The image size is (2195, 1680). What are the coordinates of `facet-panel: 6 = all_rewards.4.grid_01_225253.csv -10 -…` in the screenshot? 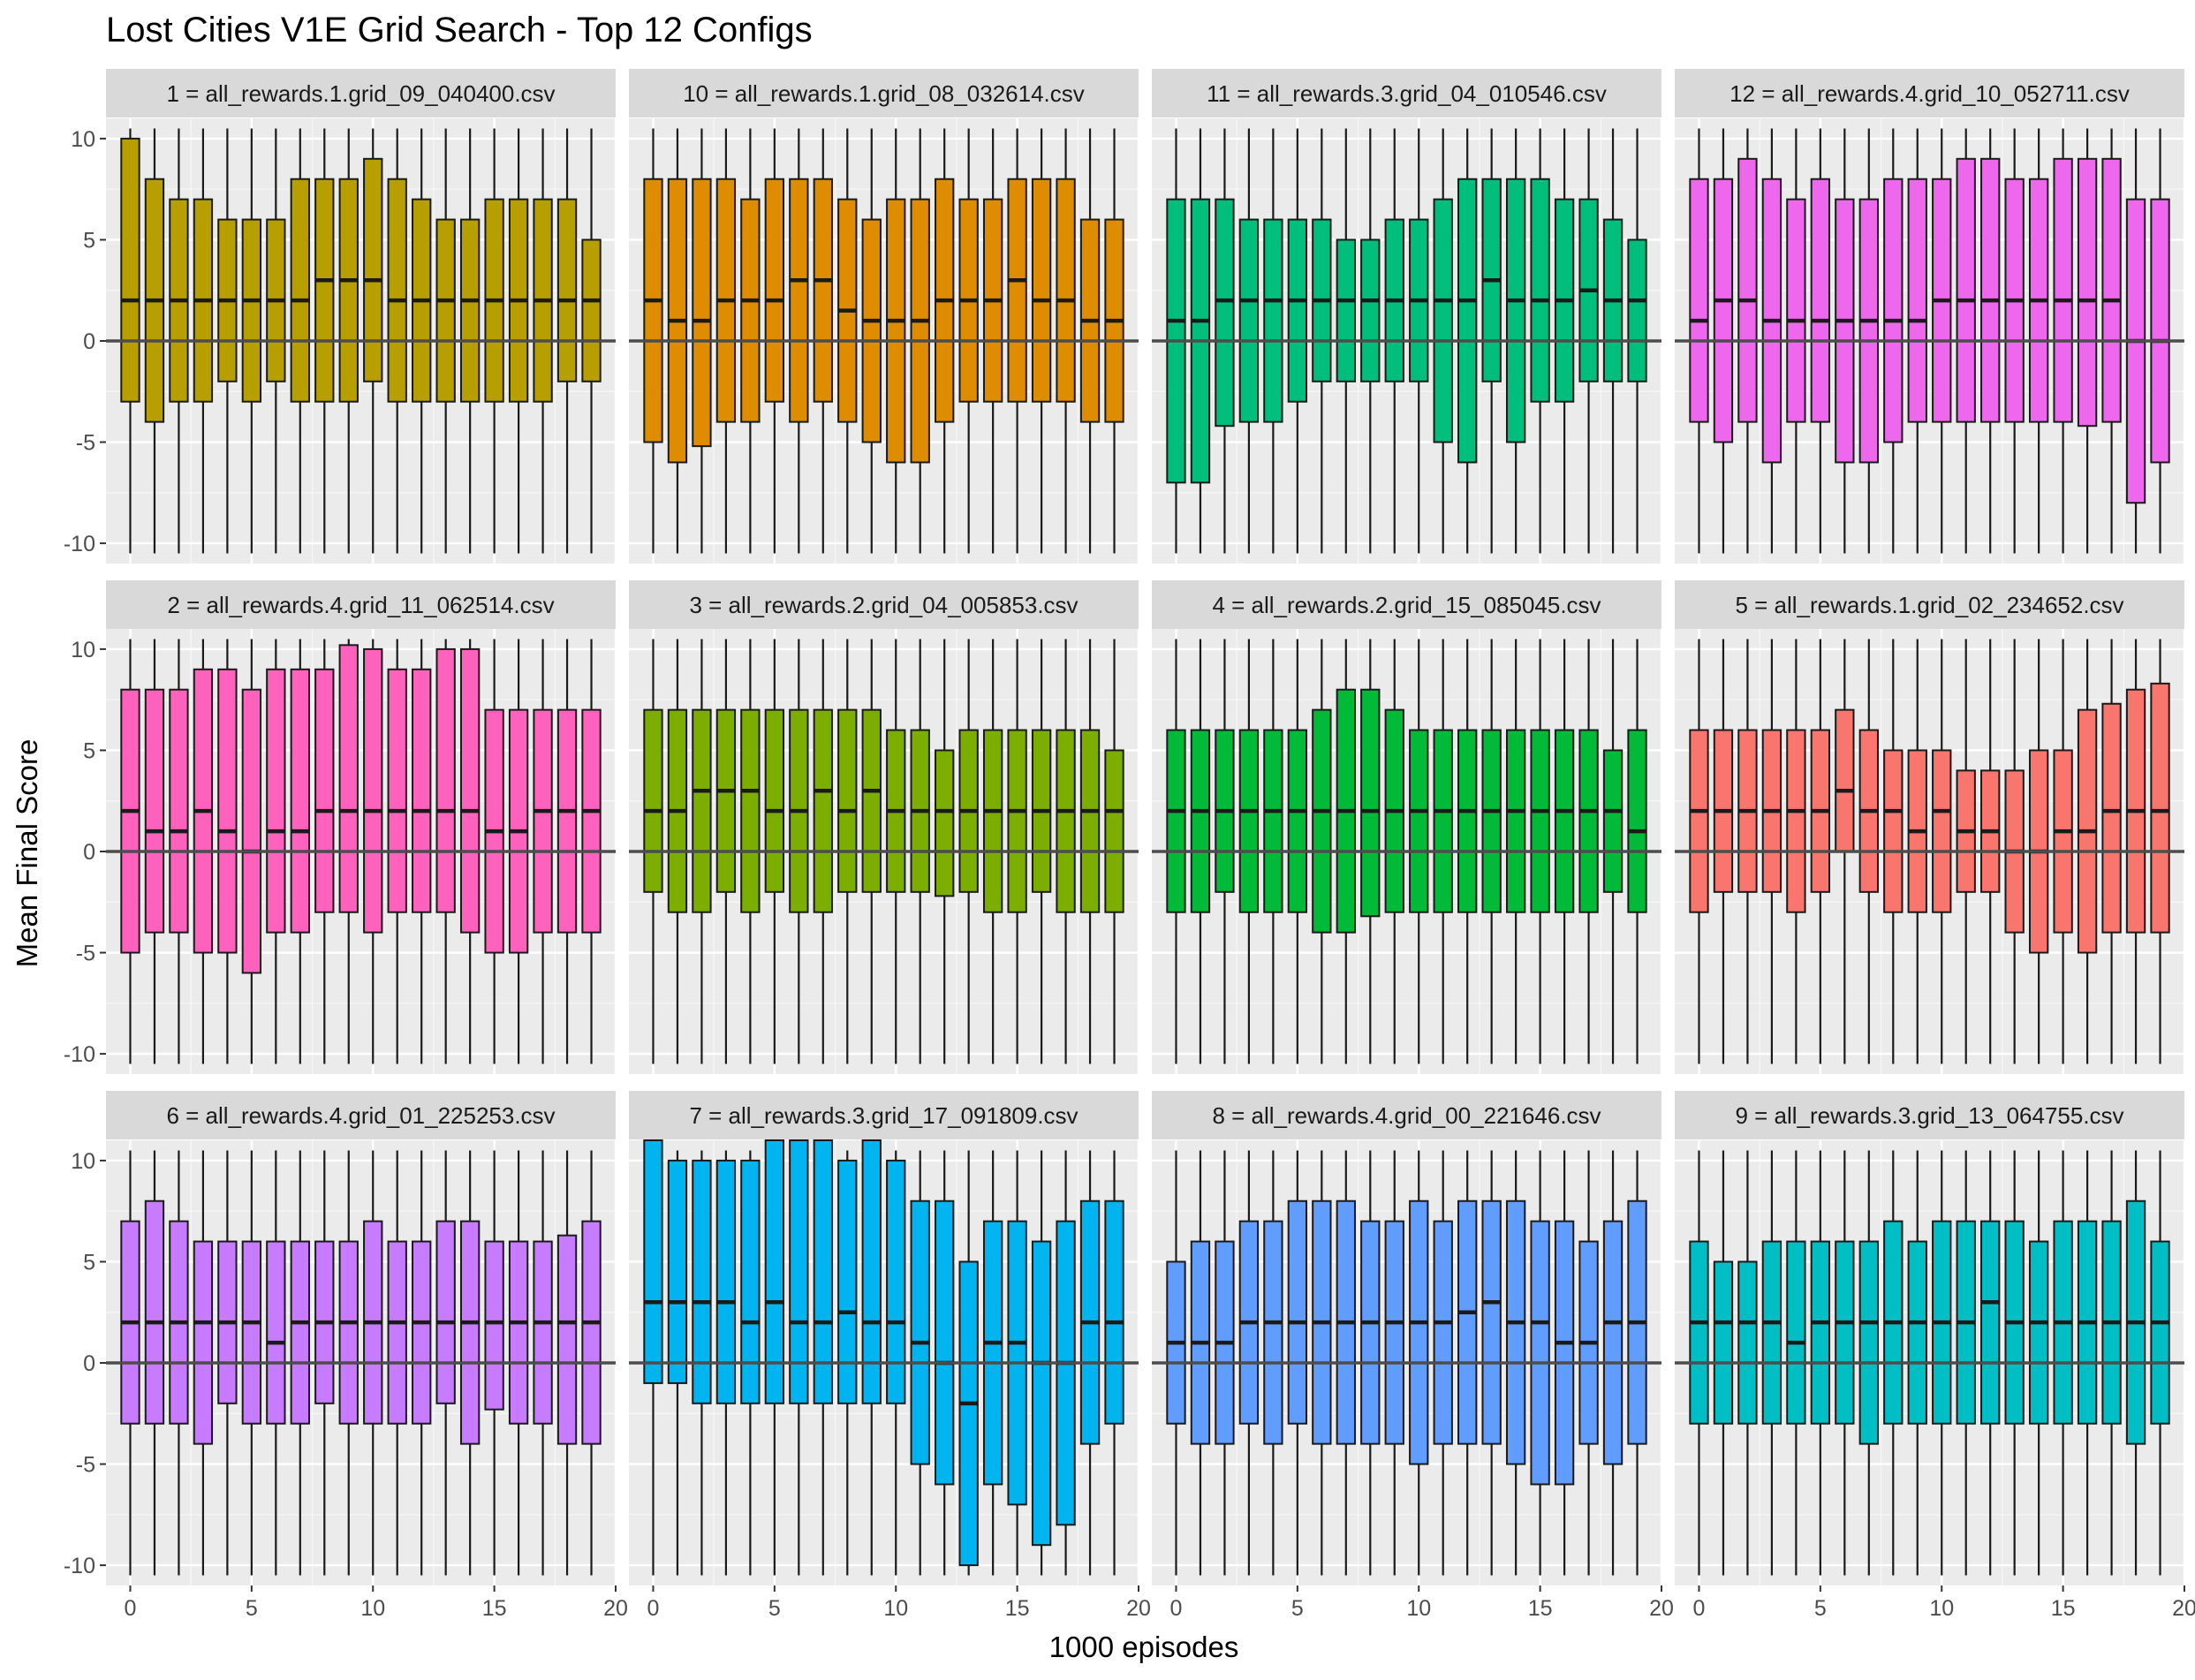 It's located at (346, 1356).